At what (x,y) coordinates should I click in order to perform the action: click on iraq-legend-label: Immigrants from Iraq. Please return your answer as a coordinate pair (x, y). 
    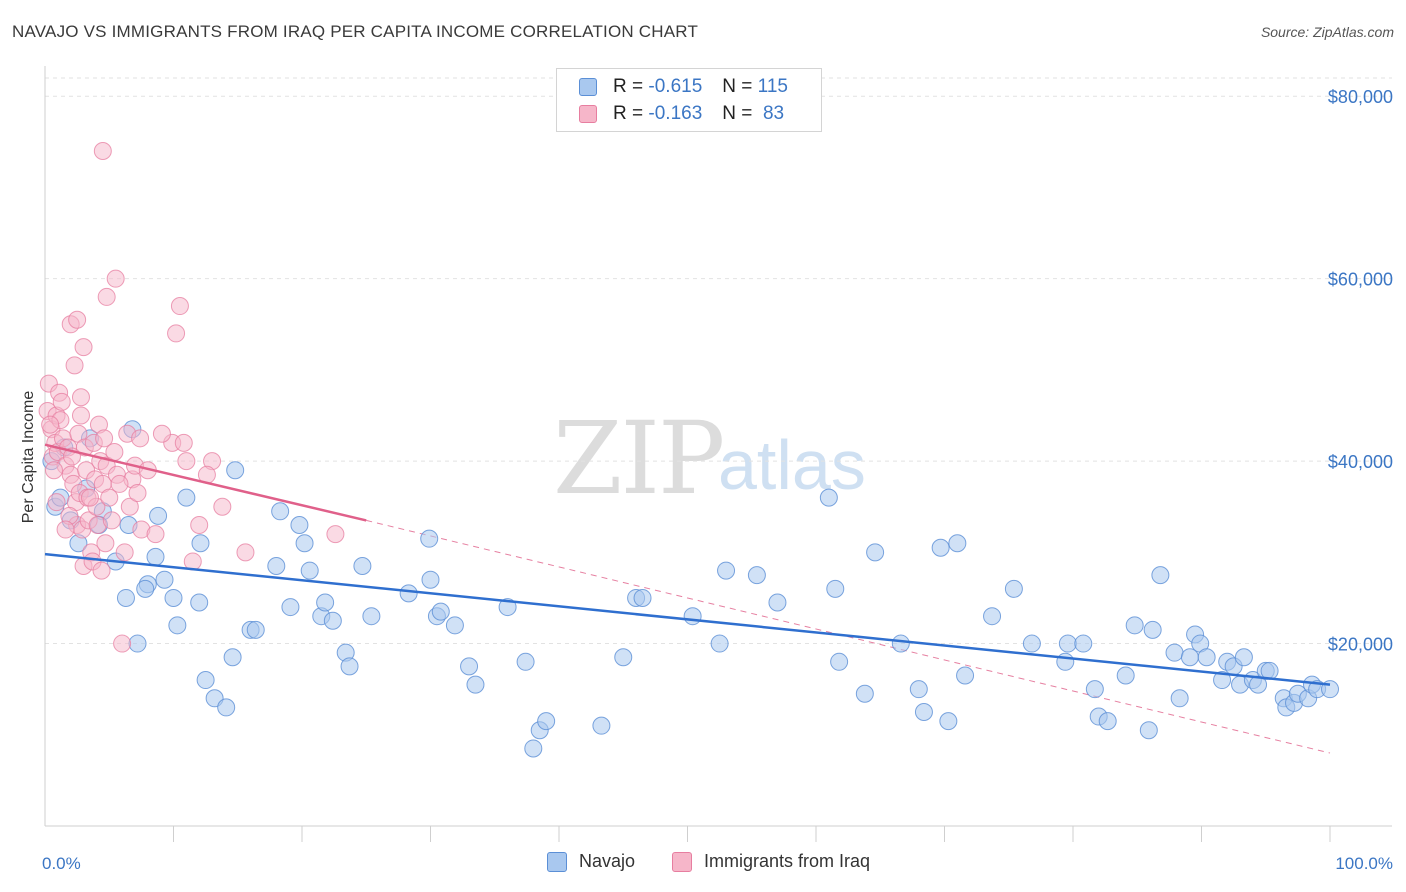
    Looking at the image, I should click on (787, 861).